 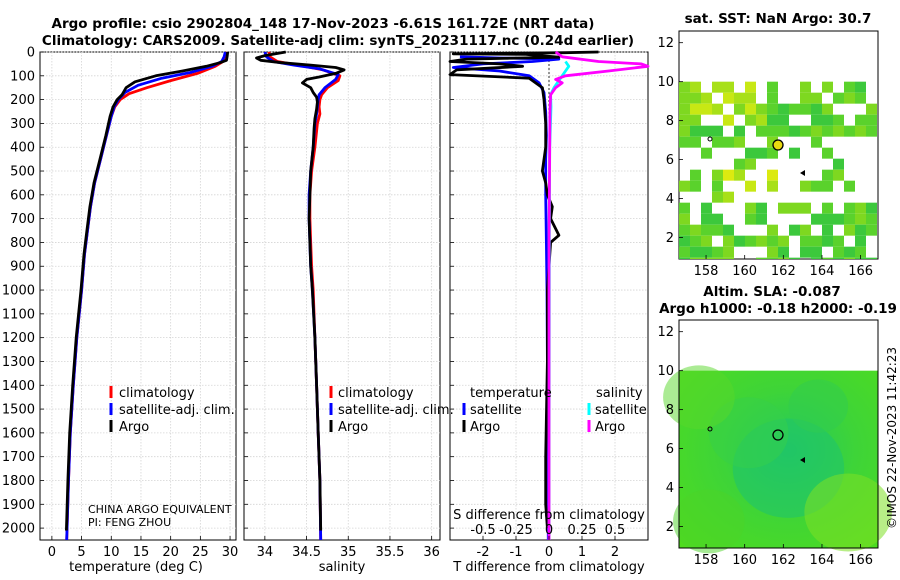 What do you see at coordinates (230, 552) in the screenshot?
I see `x-tick-label: 30` at bounding box center [230, 552].